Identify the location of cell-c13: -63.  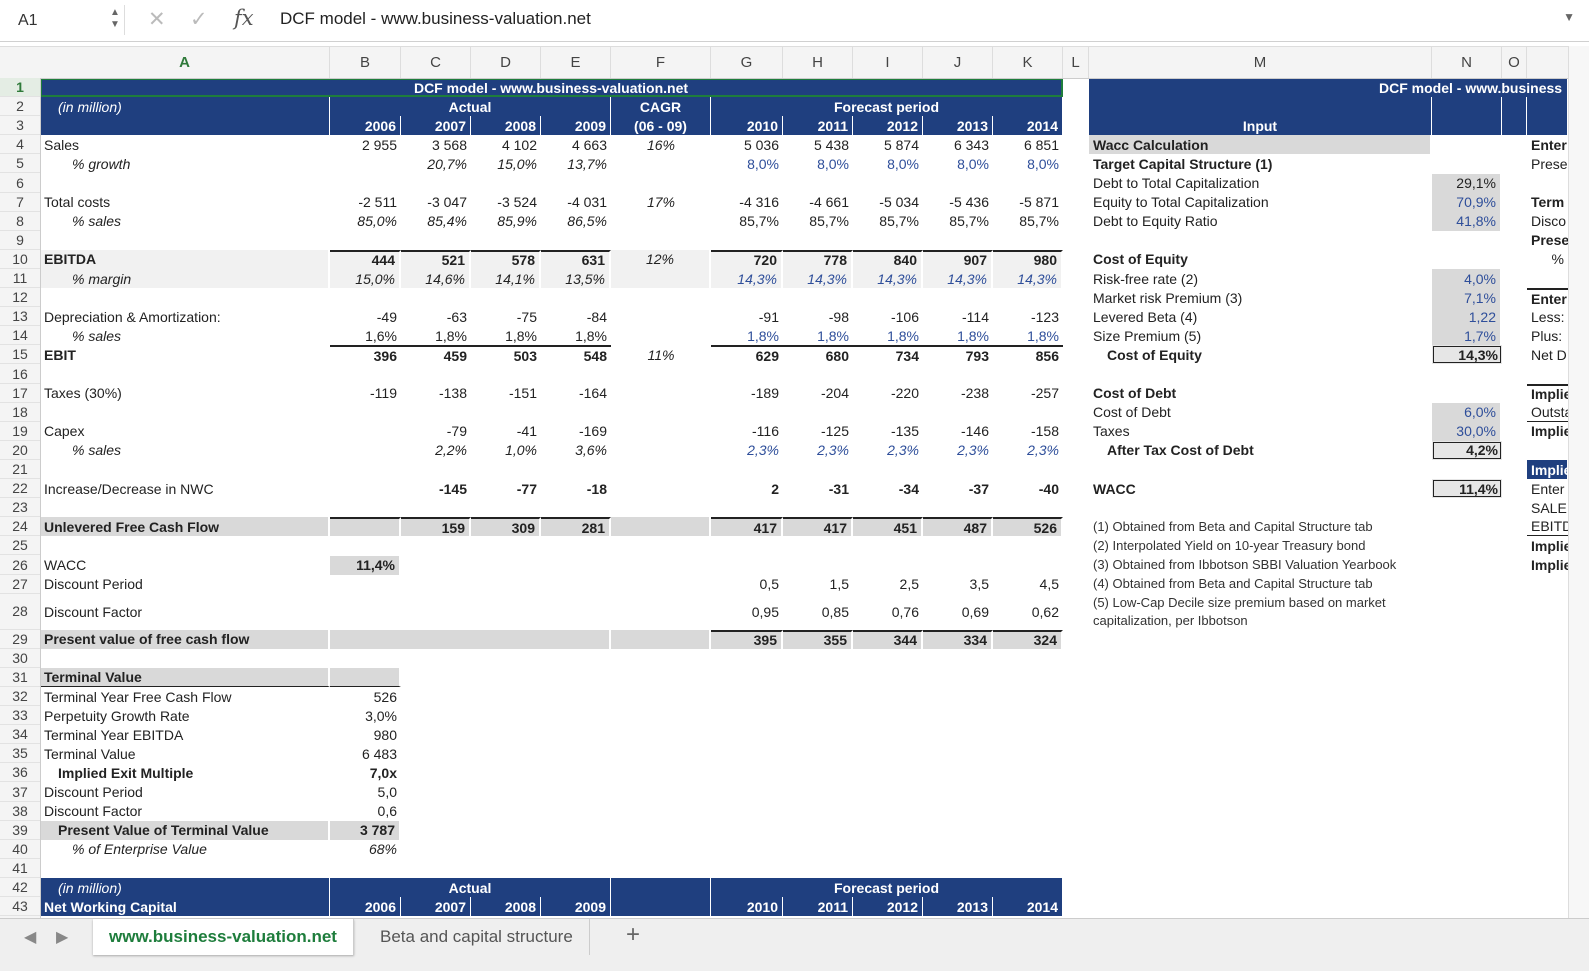
(456, 316).